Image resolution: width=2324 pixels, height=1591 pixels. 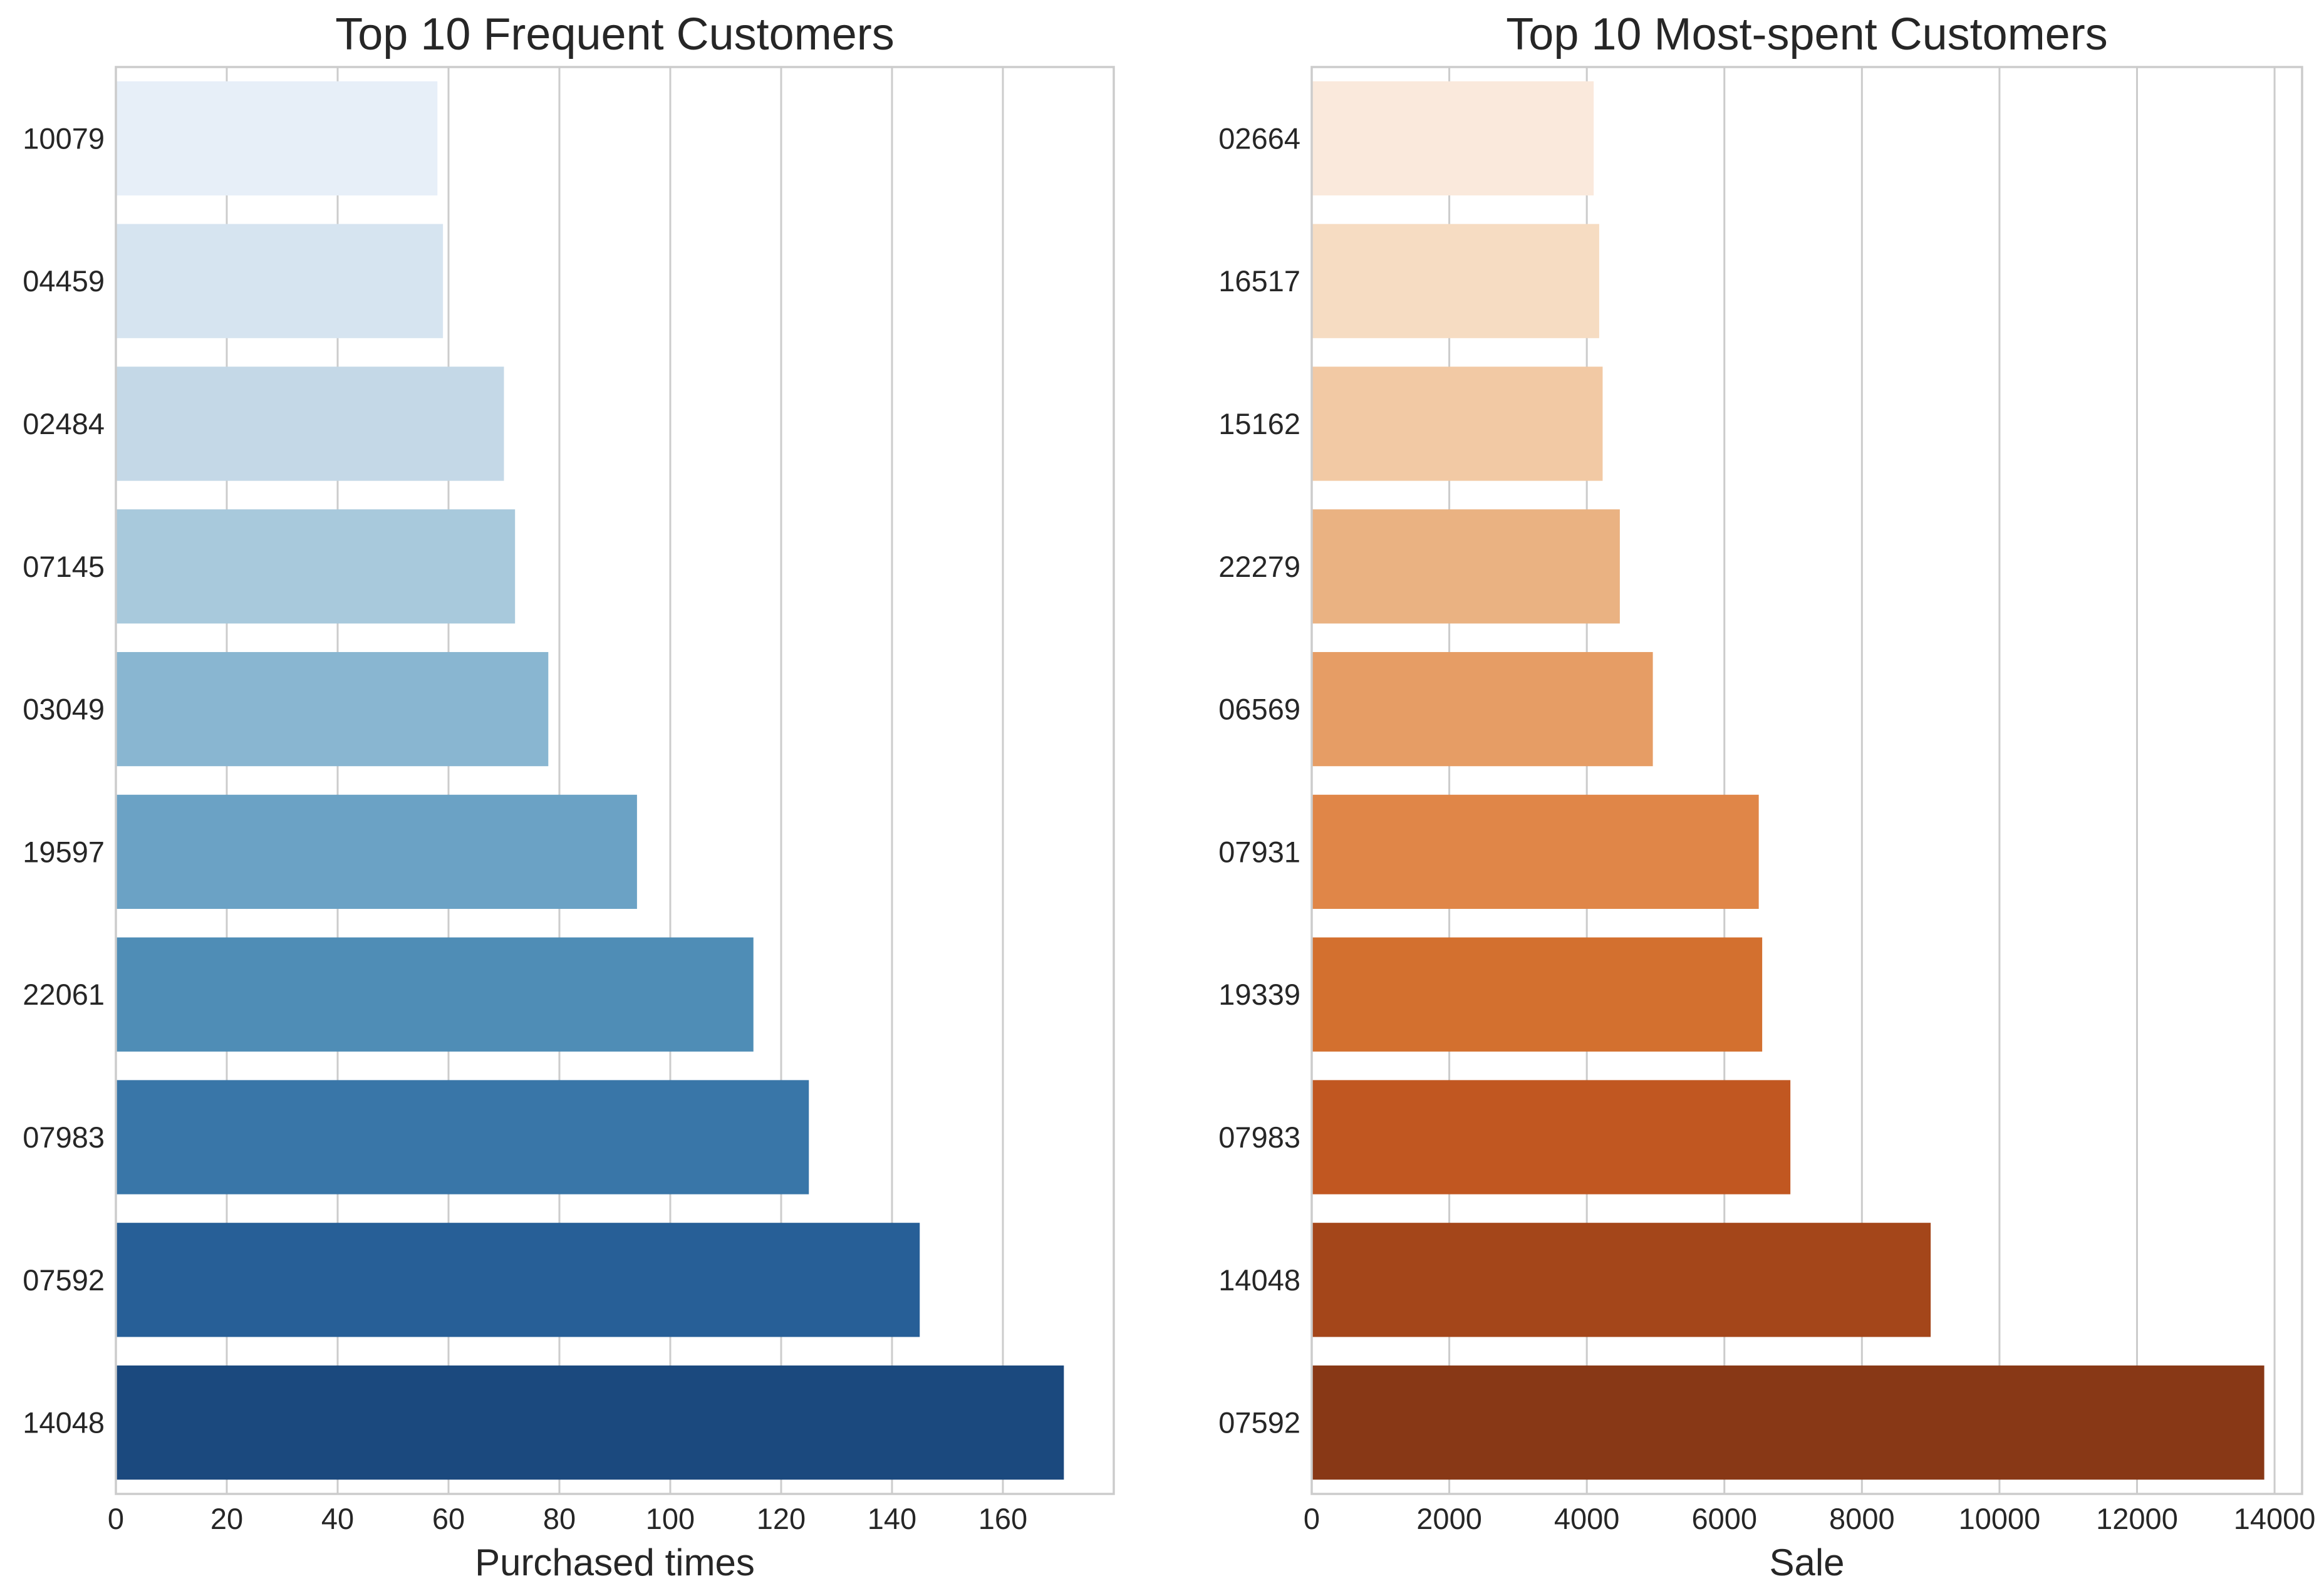 What do you see at coordinates (1724, 1518) in the screenshot?
I see `x-tick-label: 6000` at bounding box center [1724, 1518].